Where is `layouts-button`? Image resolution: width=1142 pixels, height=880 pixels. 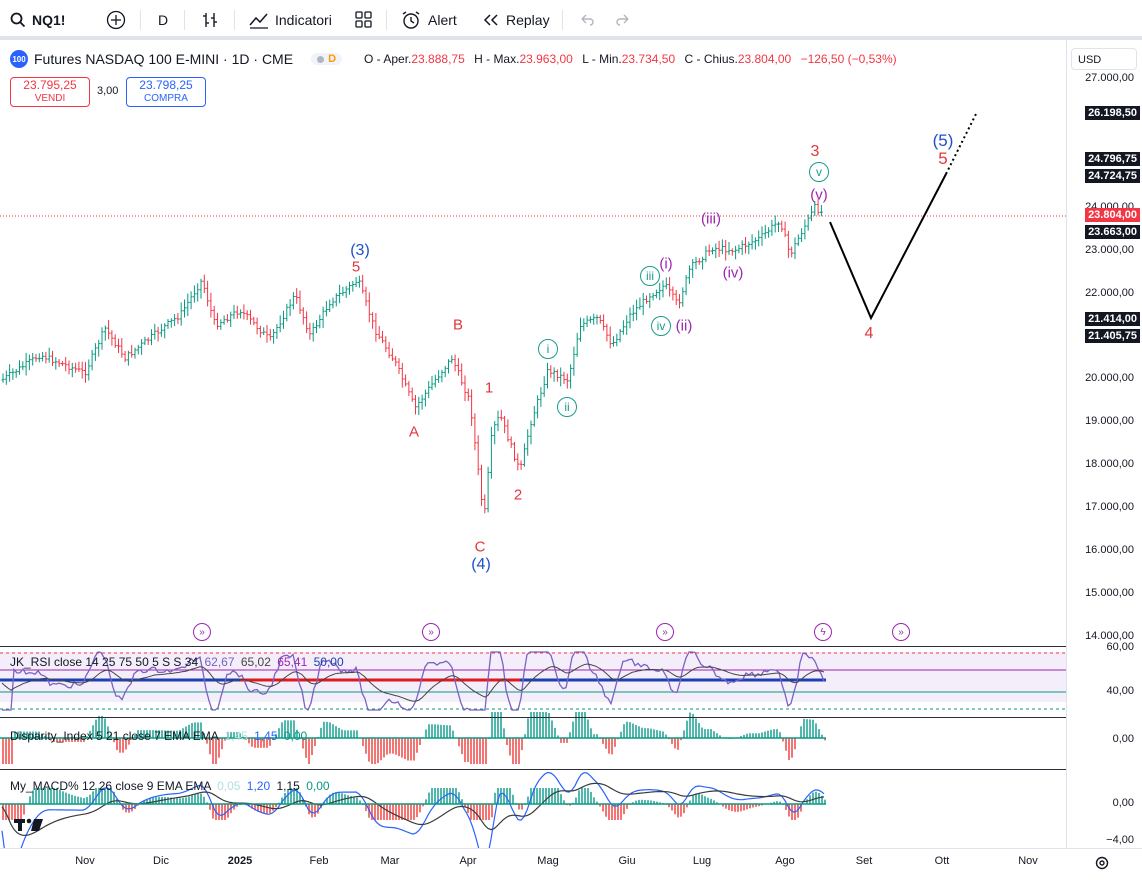
layouts-button is located at coordinates (364, 20).